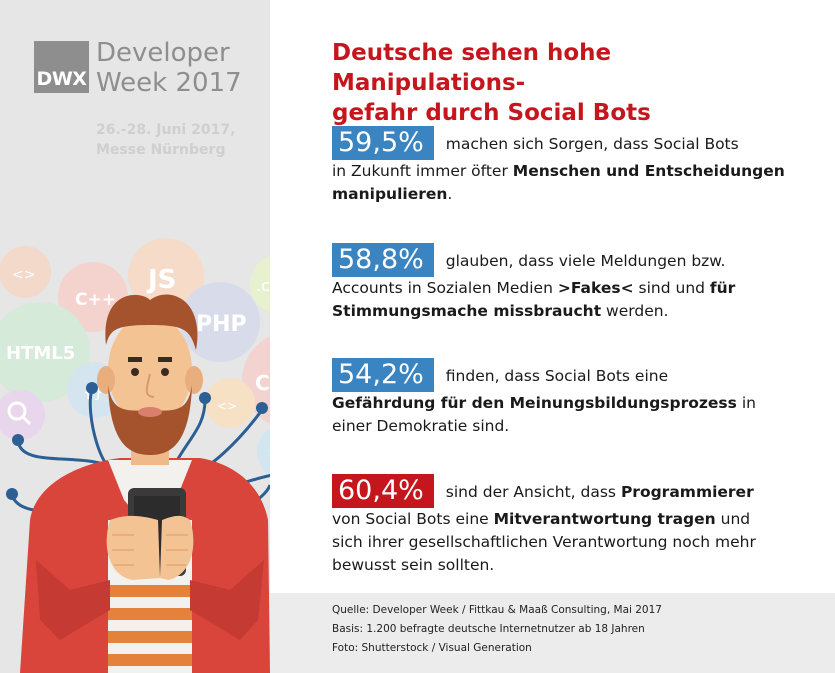 The width and height of the screenshot is (835, 673). Describe the element at coordinates (166, 130) in the screenshot. I see `event-dates: 26.-28. Juni 2017,` at that location.